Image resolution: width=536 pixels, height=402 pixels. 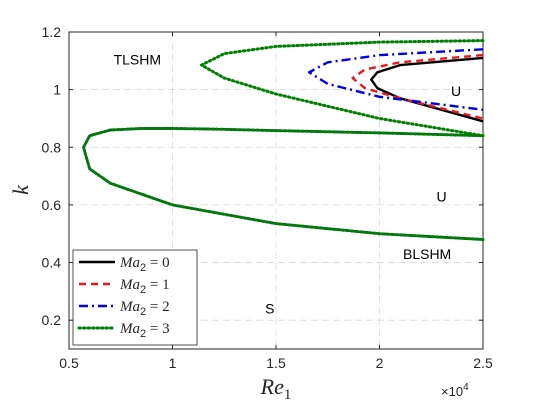 What do you see at coordinates (144, 308) in the screenshot?
I see `legend-label: Ma2 = 2` at bounding box center [144, 308].